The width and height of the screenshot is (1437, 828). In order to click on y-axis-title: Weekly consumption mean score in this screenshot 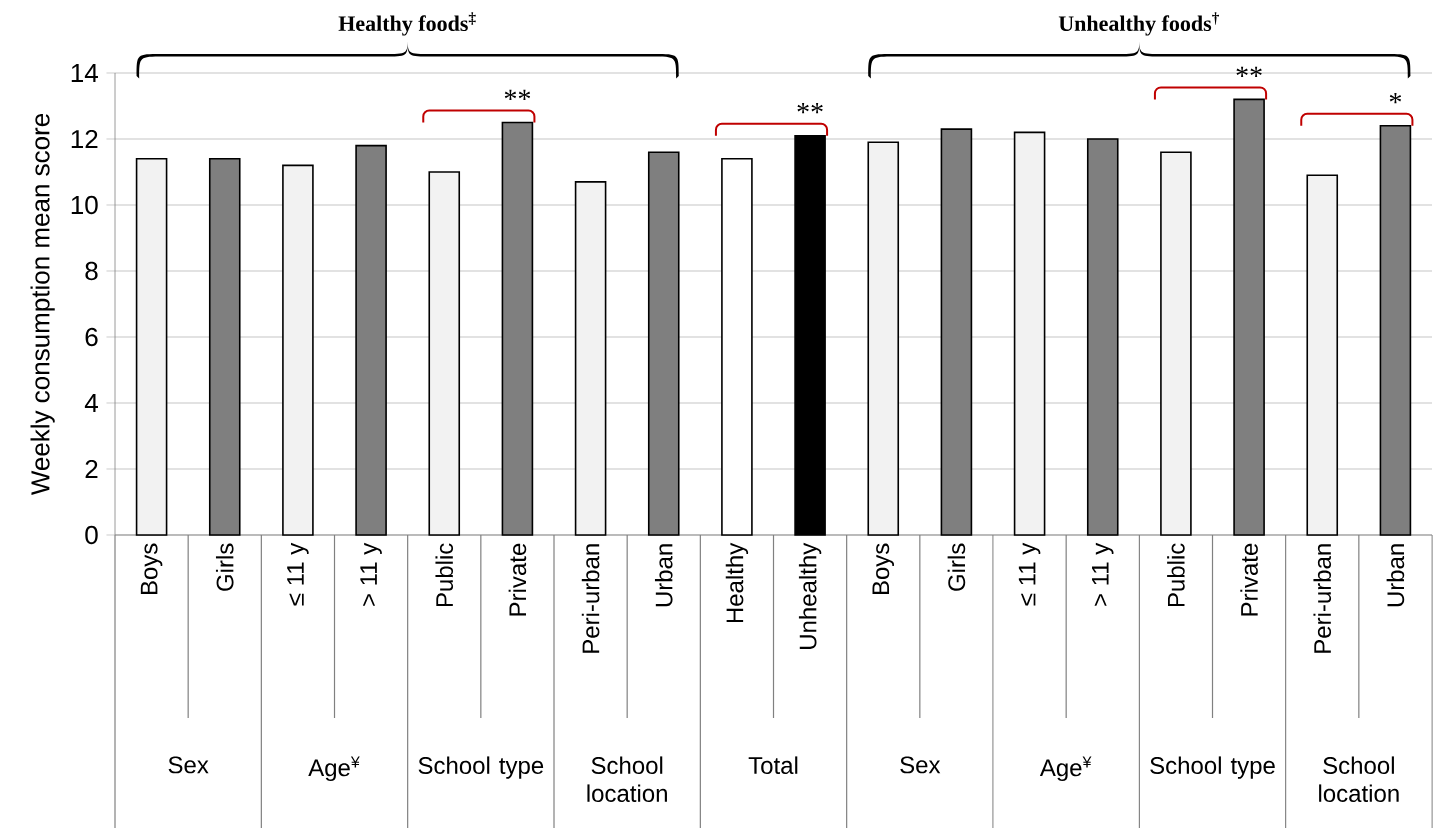, I will do `click(42, 304)`.